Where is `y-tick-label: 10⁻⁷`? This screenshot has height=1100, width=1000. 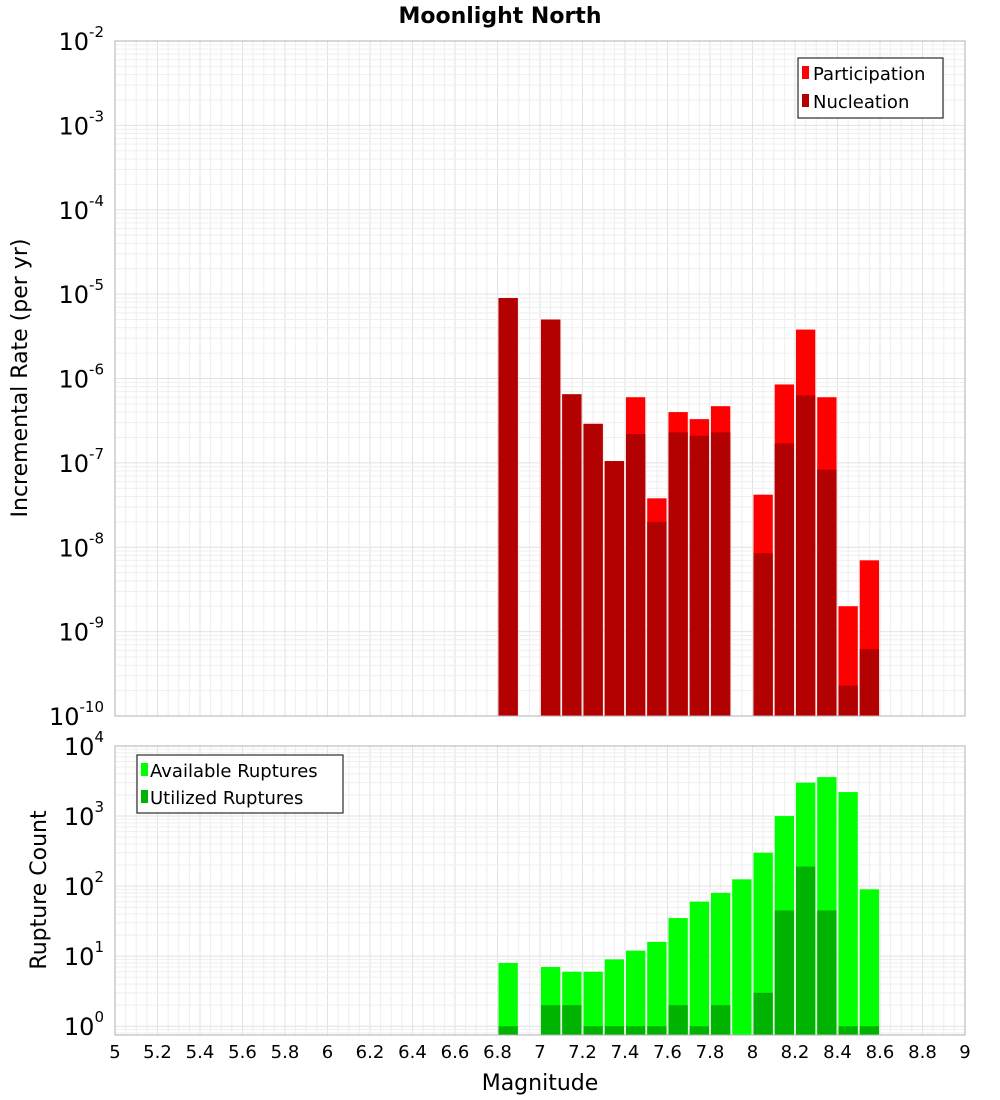 y-tick-label: 10⁻⁷ is located at coordinates (81, 461).